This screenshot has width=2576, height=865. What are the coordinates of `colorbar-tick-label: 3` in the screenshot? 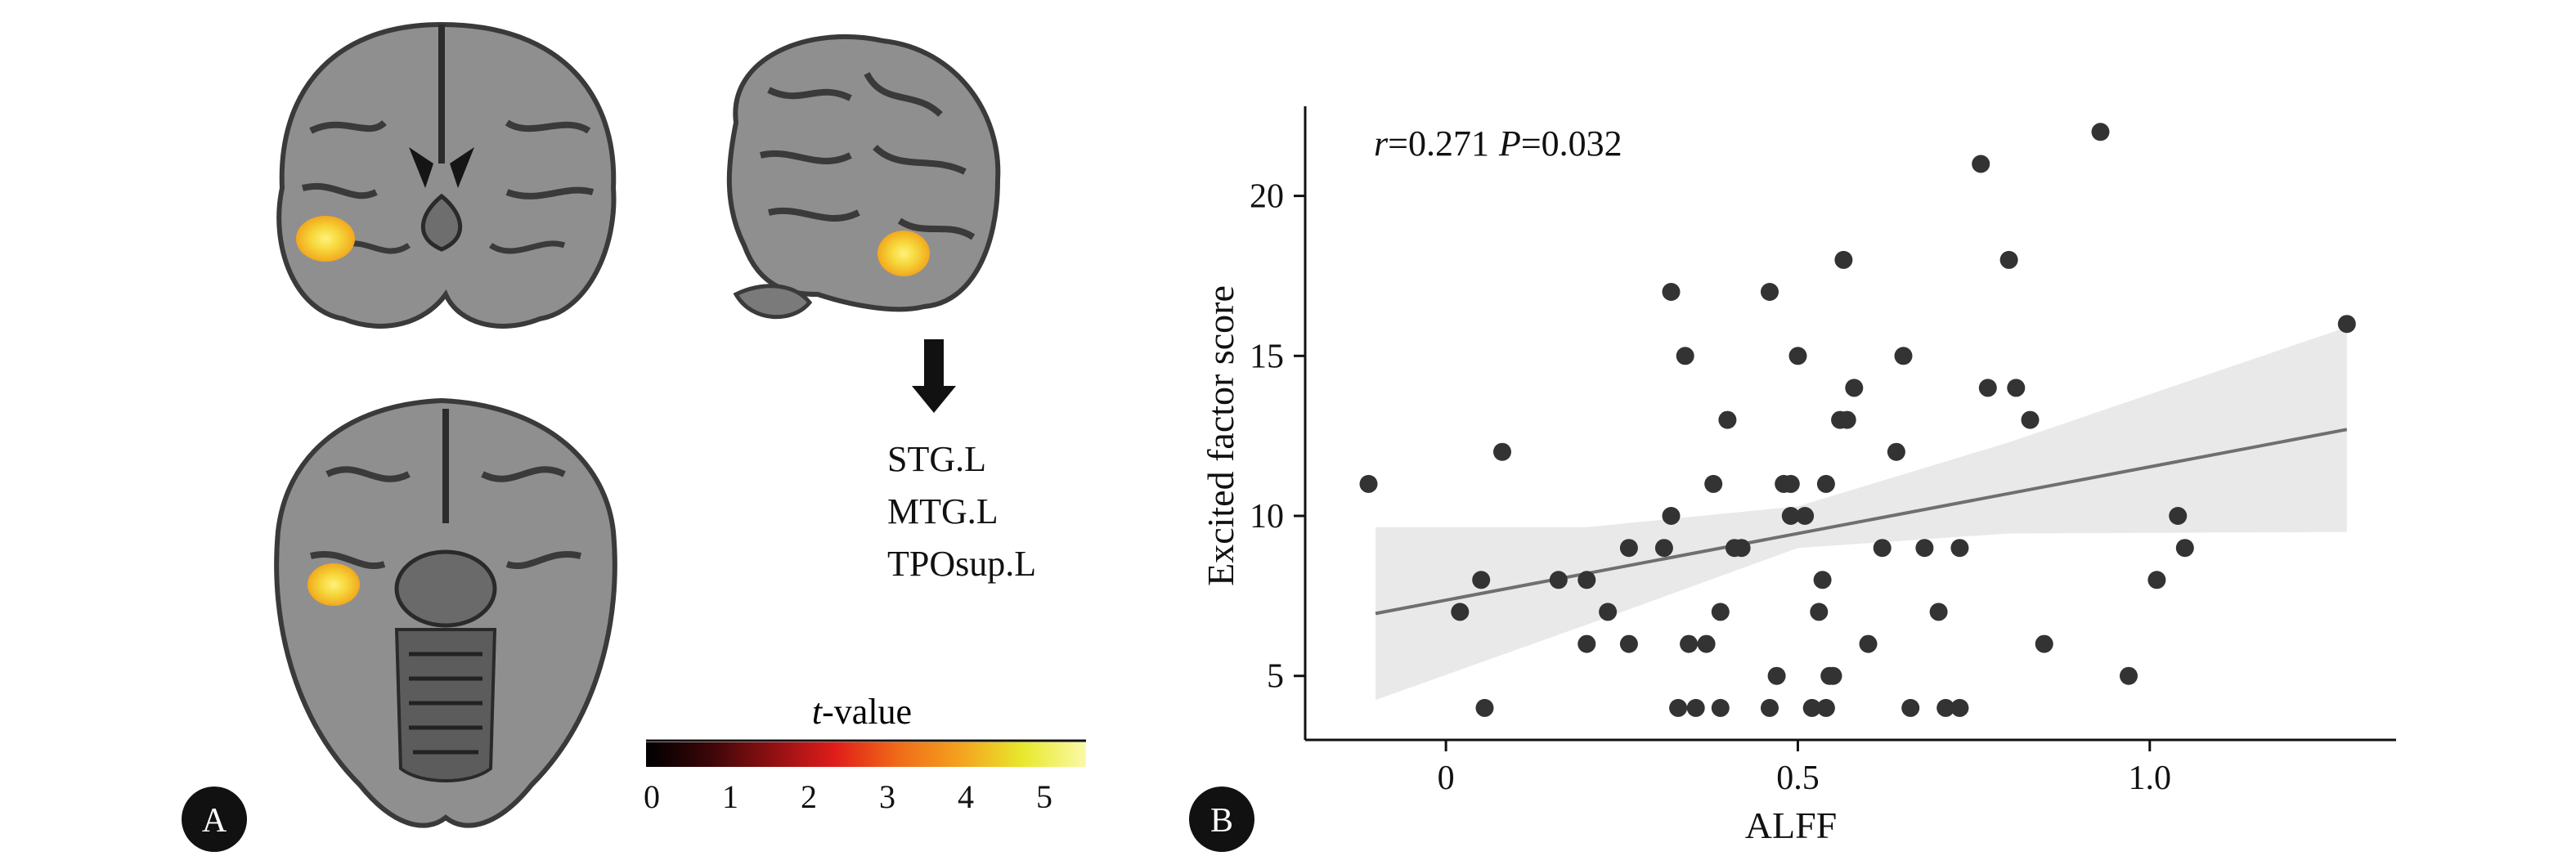 It's located at (887, 796).